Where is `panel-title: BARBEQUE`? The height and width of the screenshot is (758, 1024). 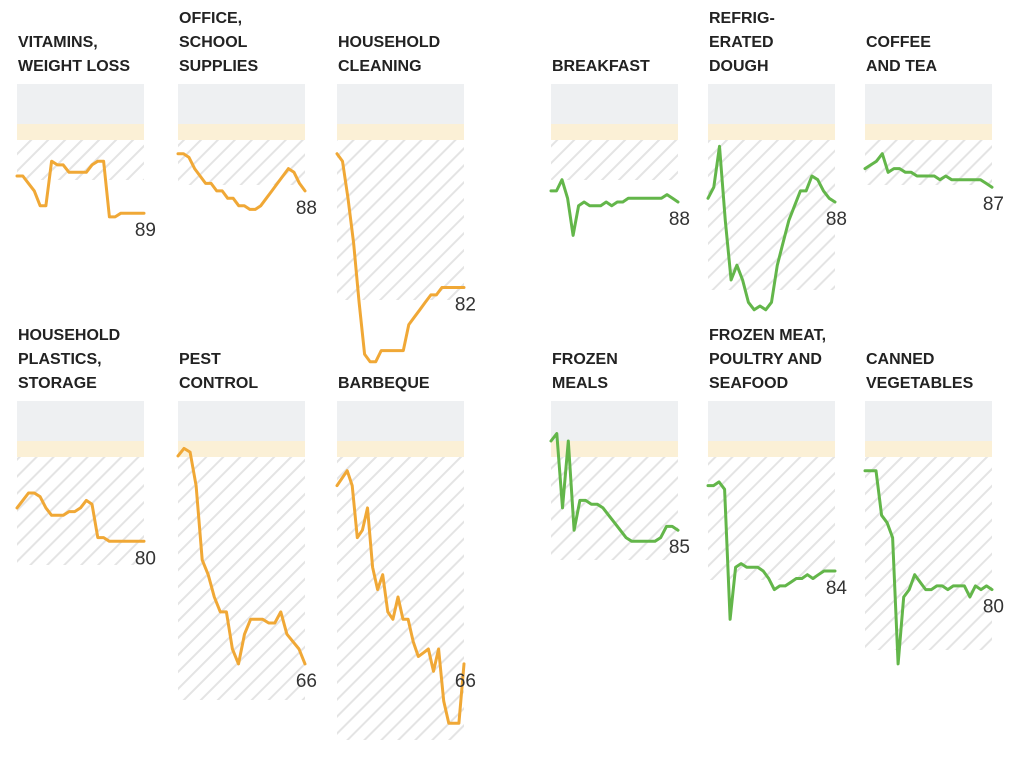 panel-title: BARBEQUE is located at coordinates (384, 383).